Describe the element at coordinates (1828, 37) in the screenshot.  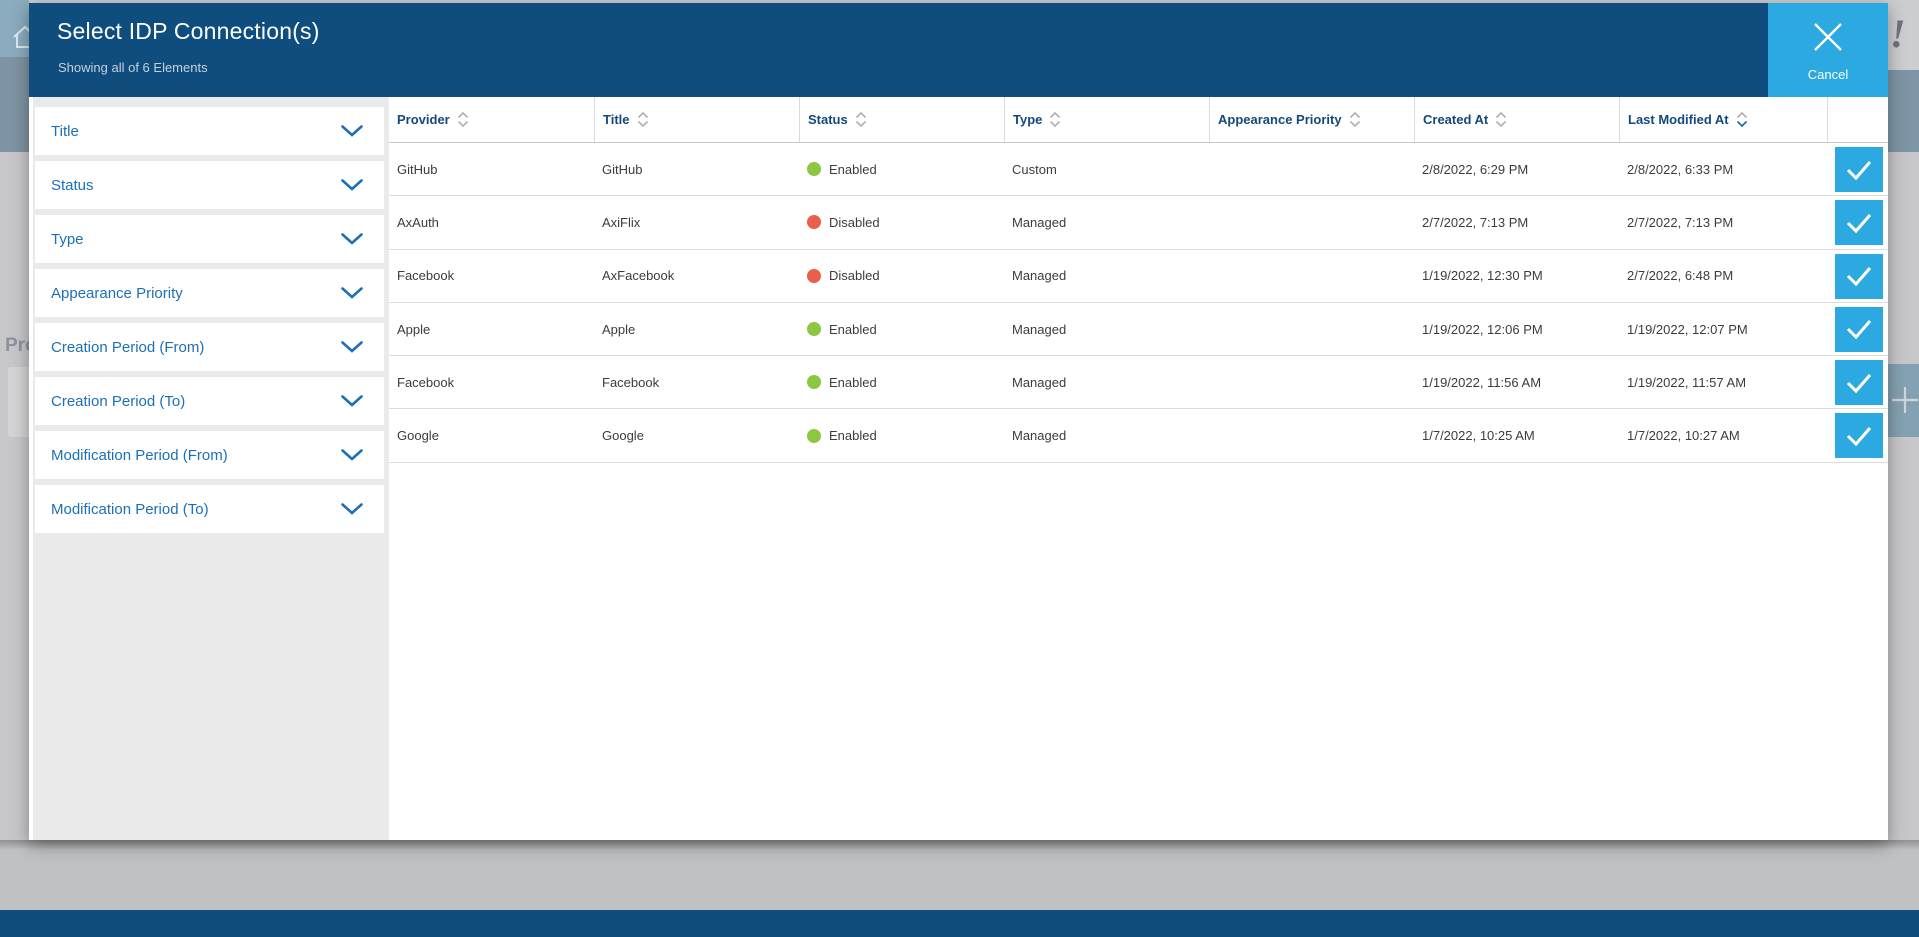
I see `close-icon` at that location.